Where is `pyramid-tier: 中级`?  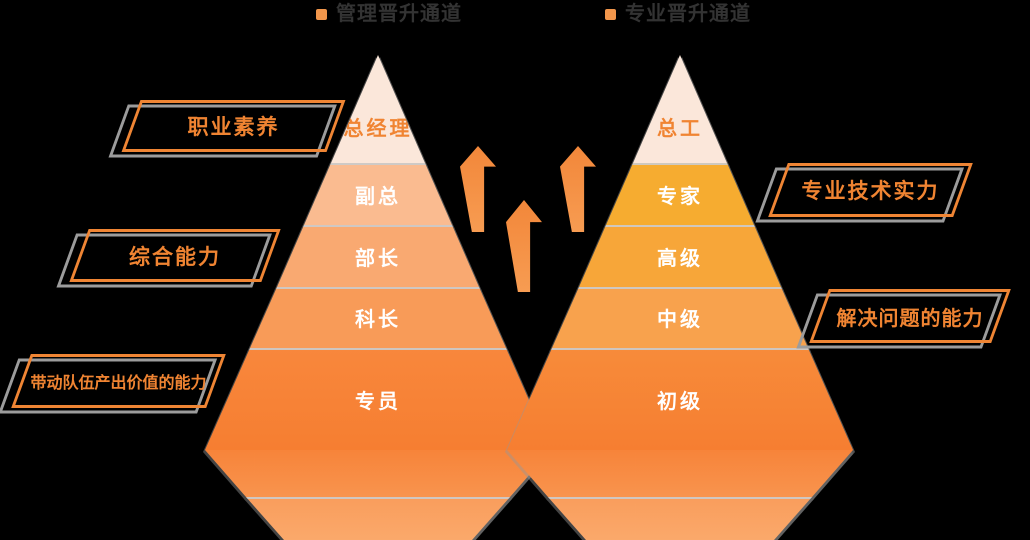 pyramid-tier: 中级 is located at coordinates (680, 317).